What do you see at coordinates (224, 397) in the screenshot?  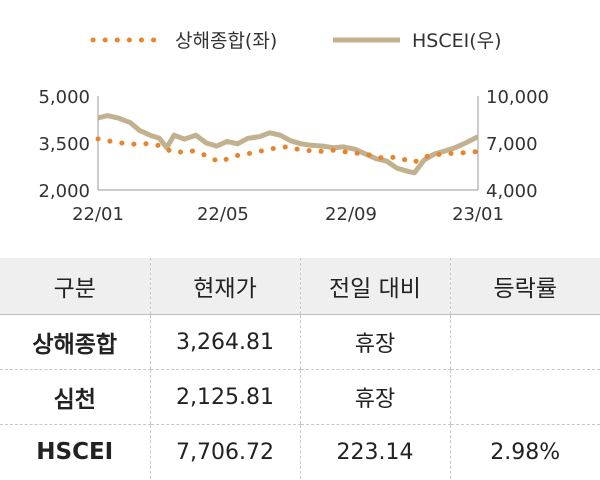 I see `row-price: 2,125.81` at bounding box center [224, 397].